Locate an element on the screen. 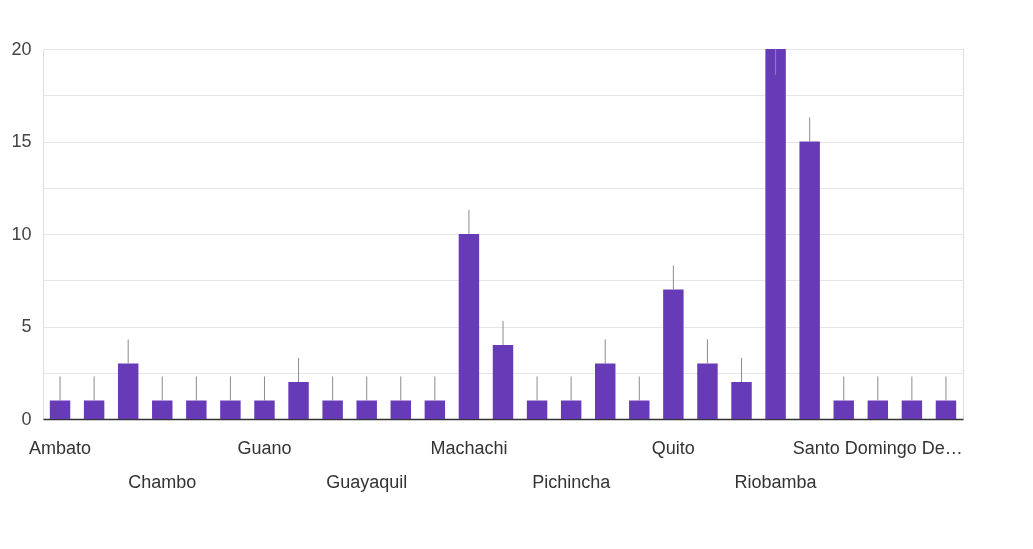  y-tick-label: 10 is located at coordinates (21, 233).